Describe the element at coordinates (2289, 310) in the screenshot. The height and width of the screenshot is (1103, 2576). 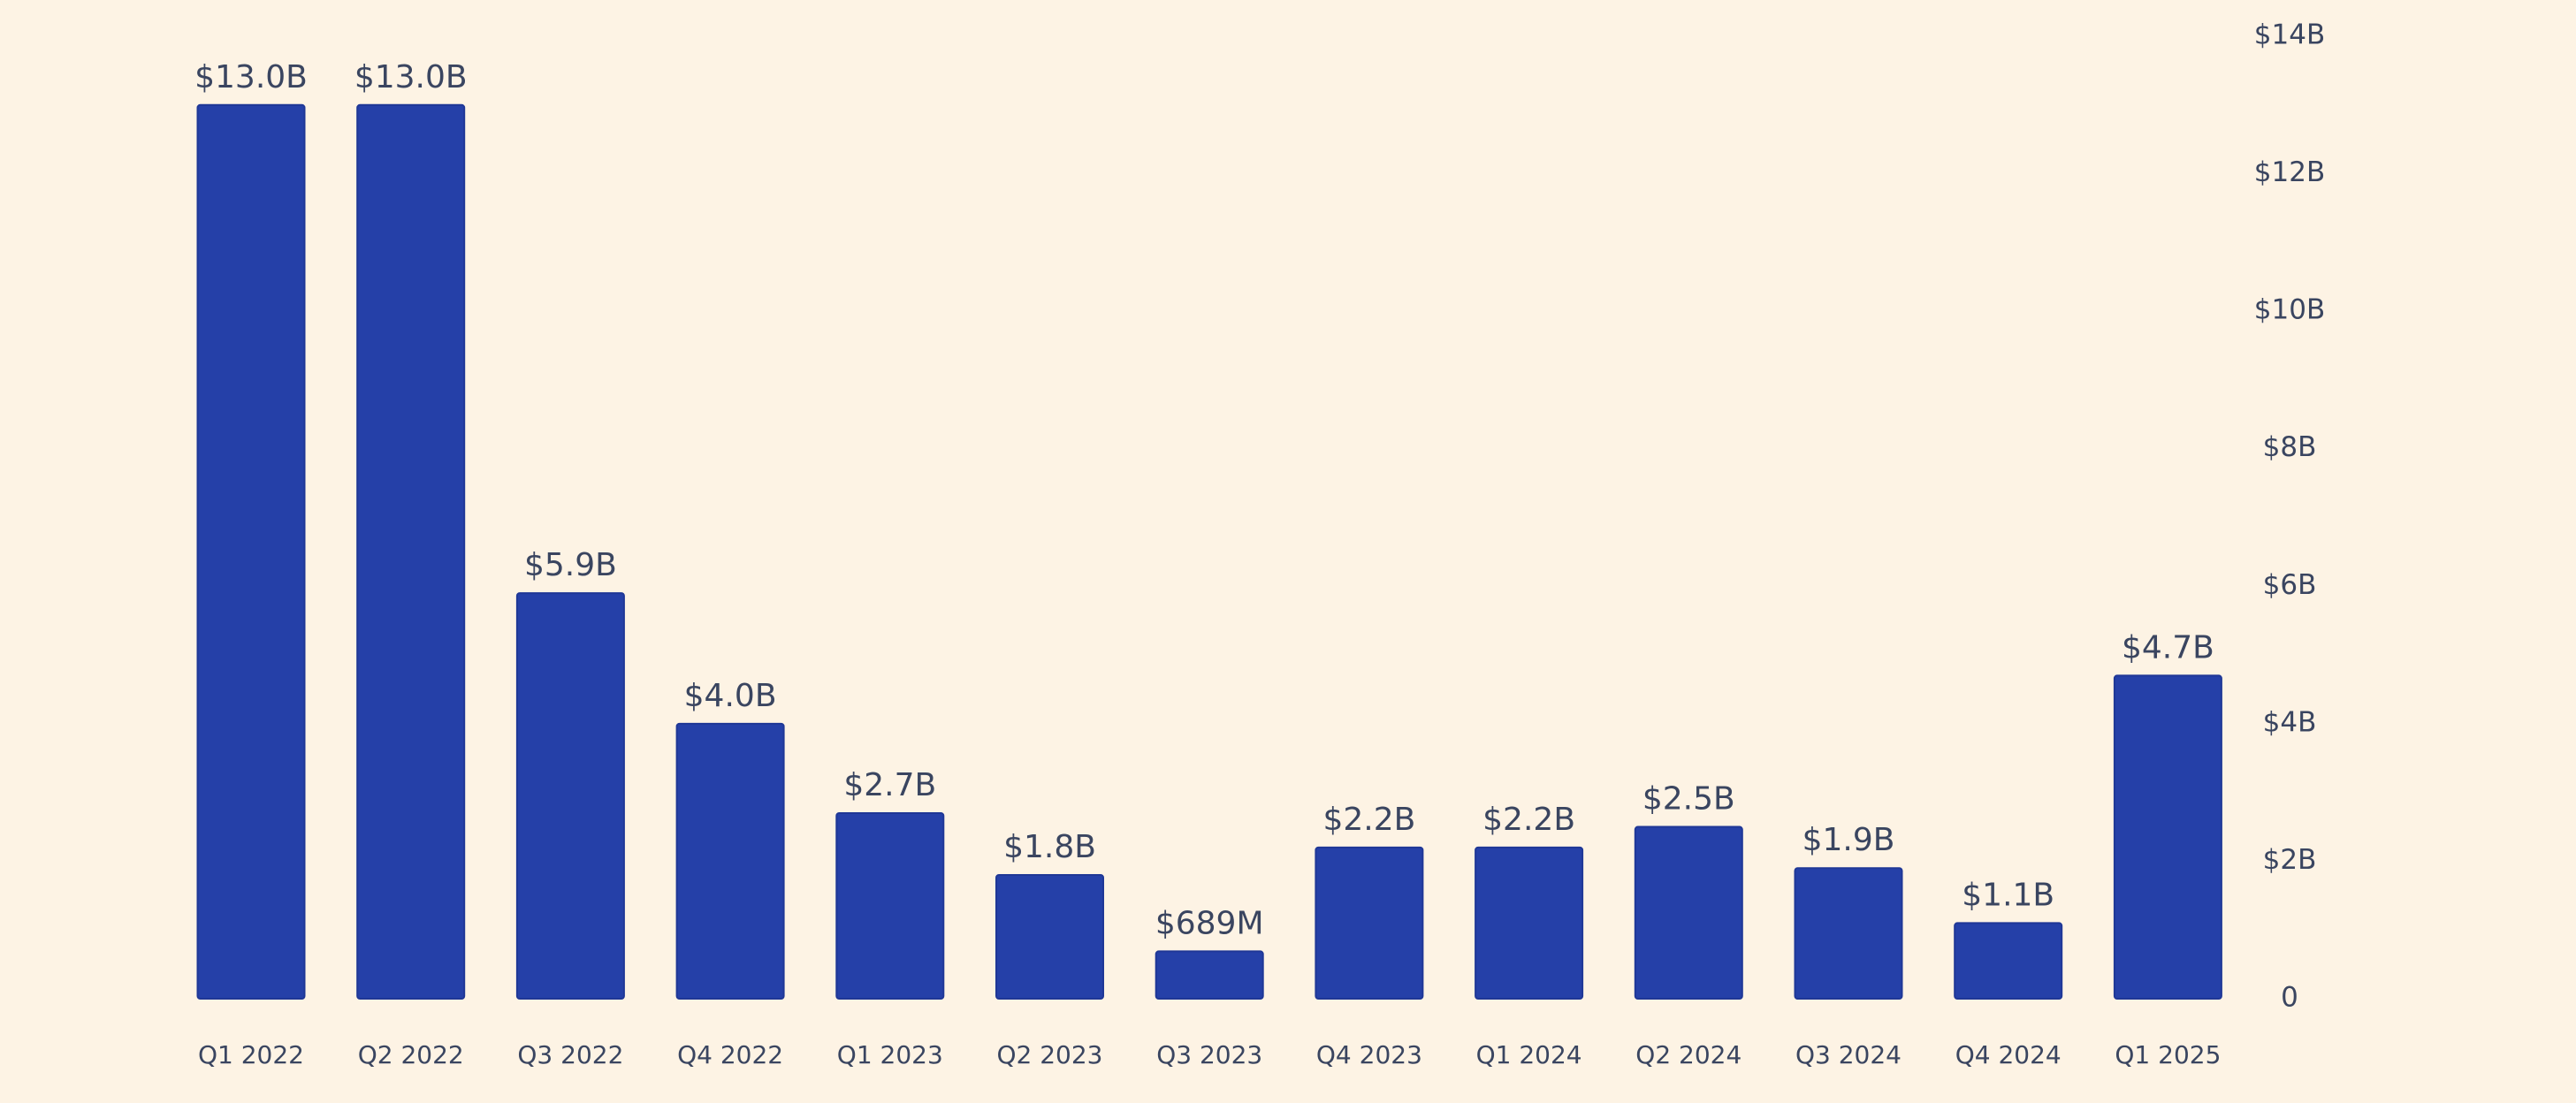
I see `y-tick-label: $10B` at that location.